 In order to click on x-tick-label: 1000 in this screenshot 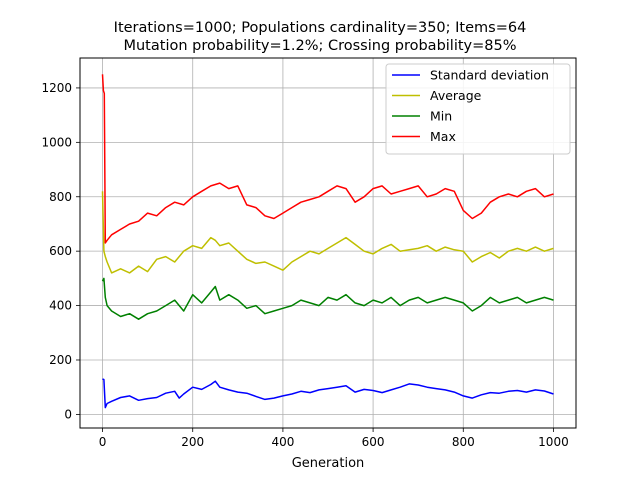, I will do `click(553, 442)`.